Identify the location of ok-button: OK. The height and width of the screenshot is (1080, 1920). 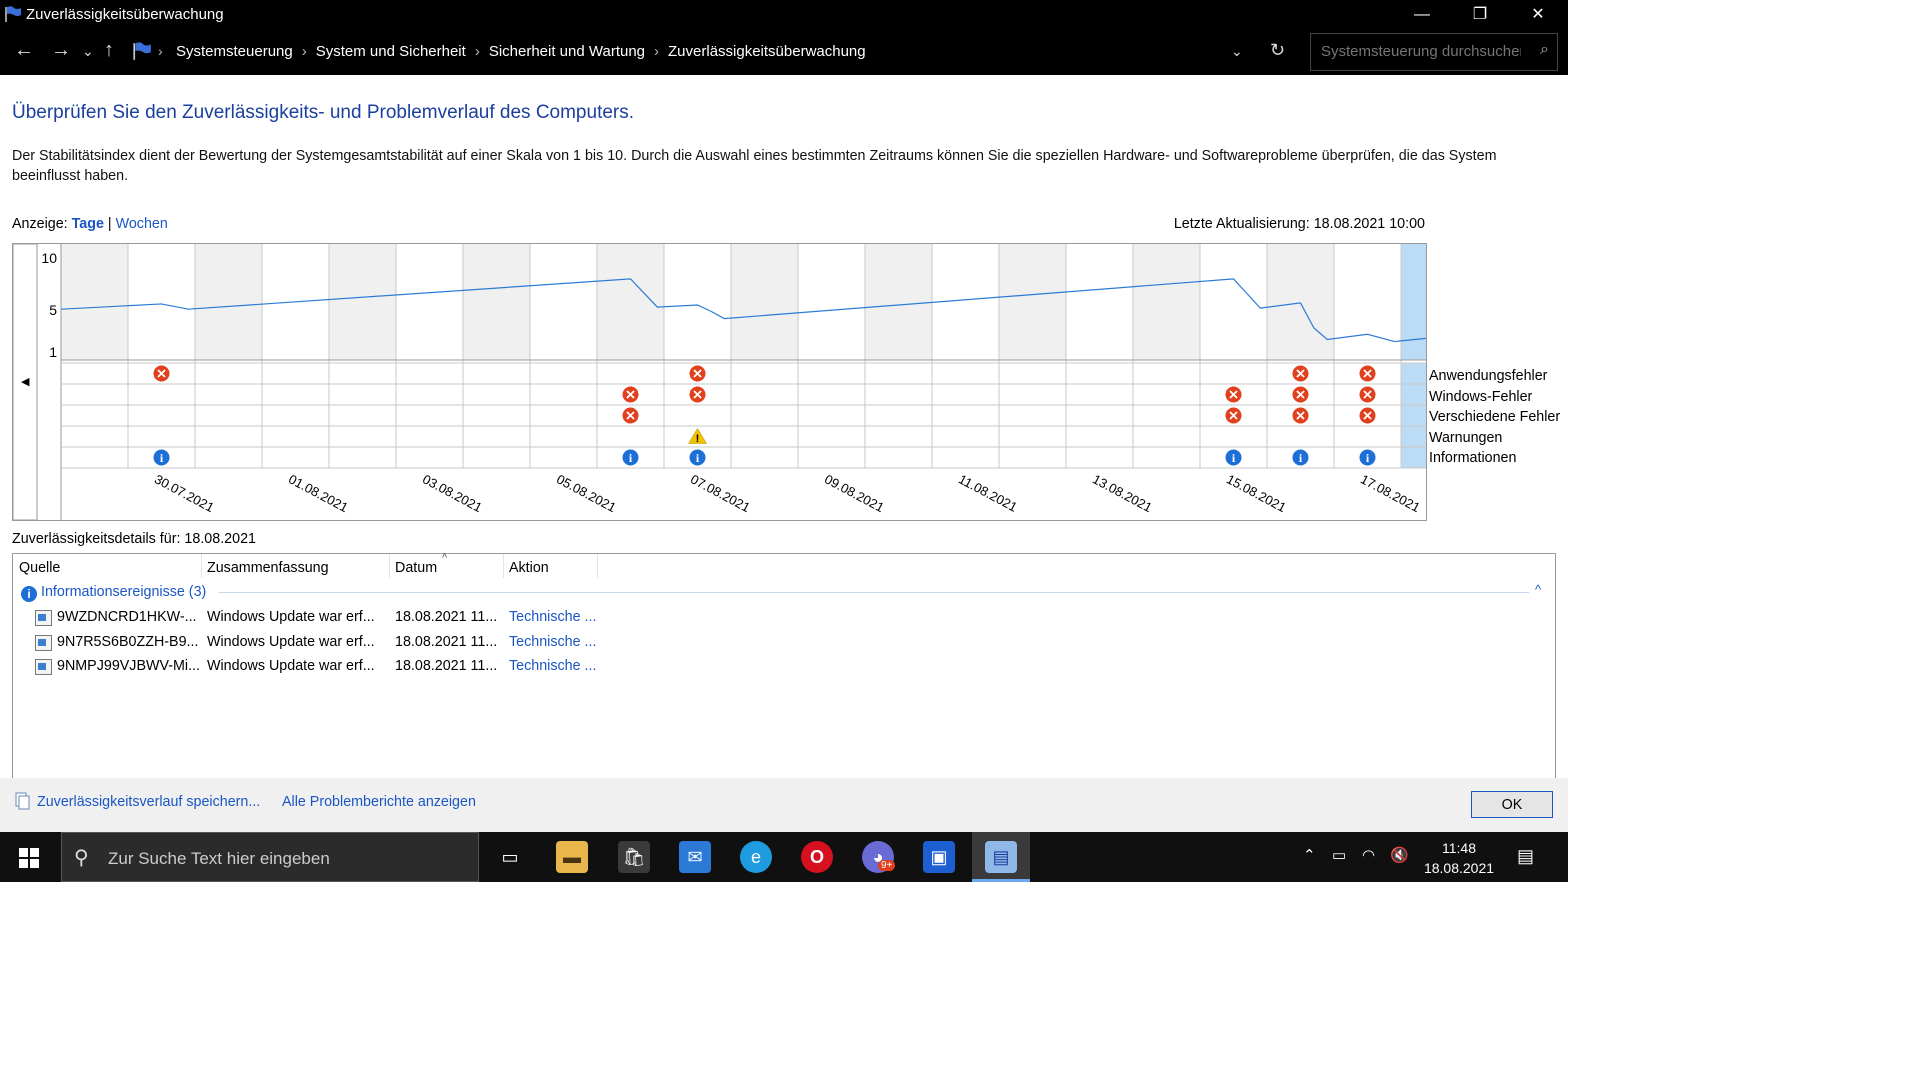
(1512, 804).